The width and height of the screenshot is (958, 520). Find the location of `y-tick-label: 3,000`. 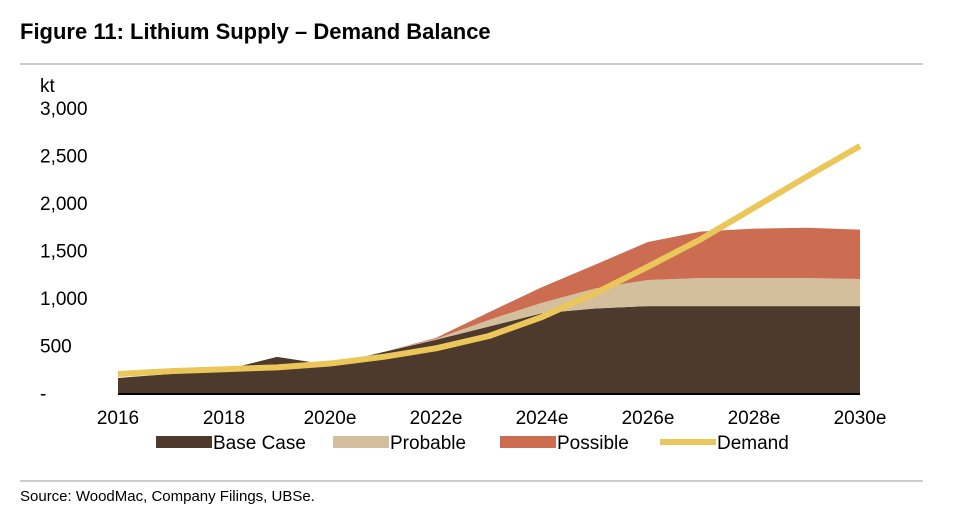

y-tick-label: 3,000 is located at coordinates (64, 109).